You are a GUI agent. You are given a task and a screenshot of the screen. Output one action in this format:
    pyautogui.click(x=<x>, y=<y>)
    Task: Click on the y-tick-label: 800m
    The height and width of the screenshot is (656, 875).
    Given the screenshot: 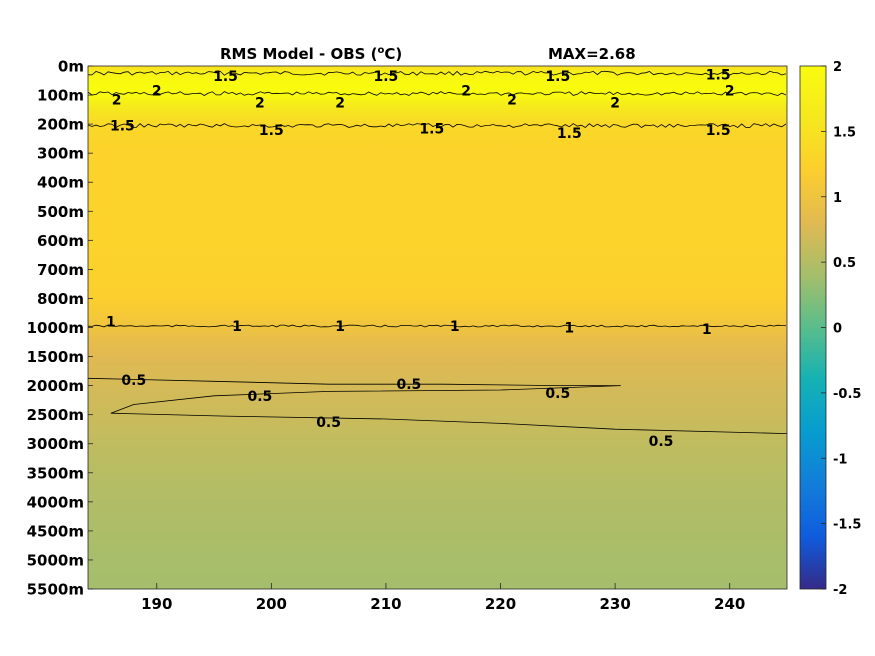 What is the action you would take?
    pyautogui.click(x=60, y=299)
    